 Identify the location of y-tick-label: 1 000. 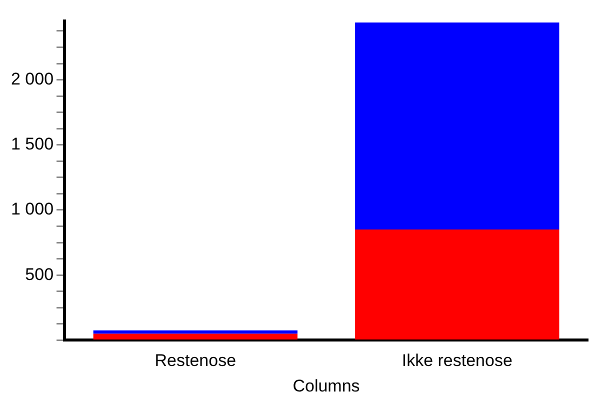
(32, 209).